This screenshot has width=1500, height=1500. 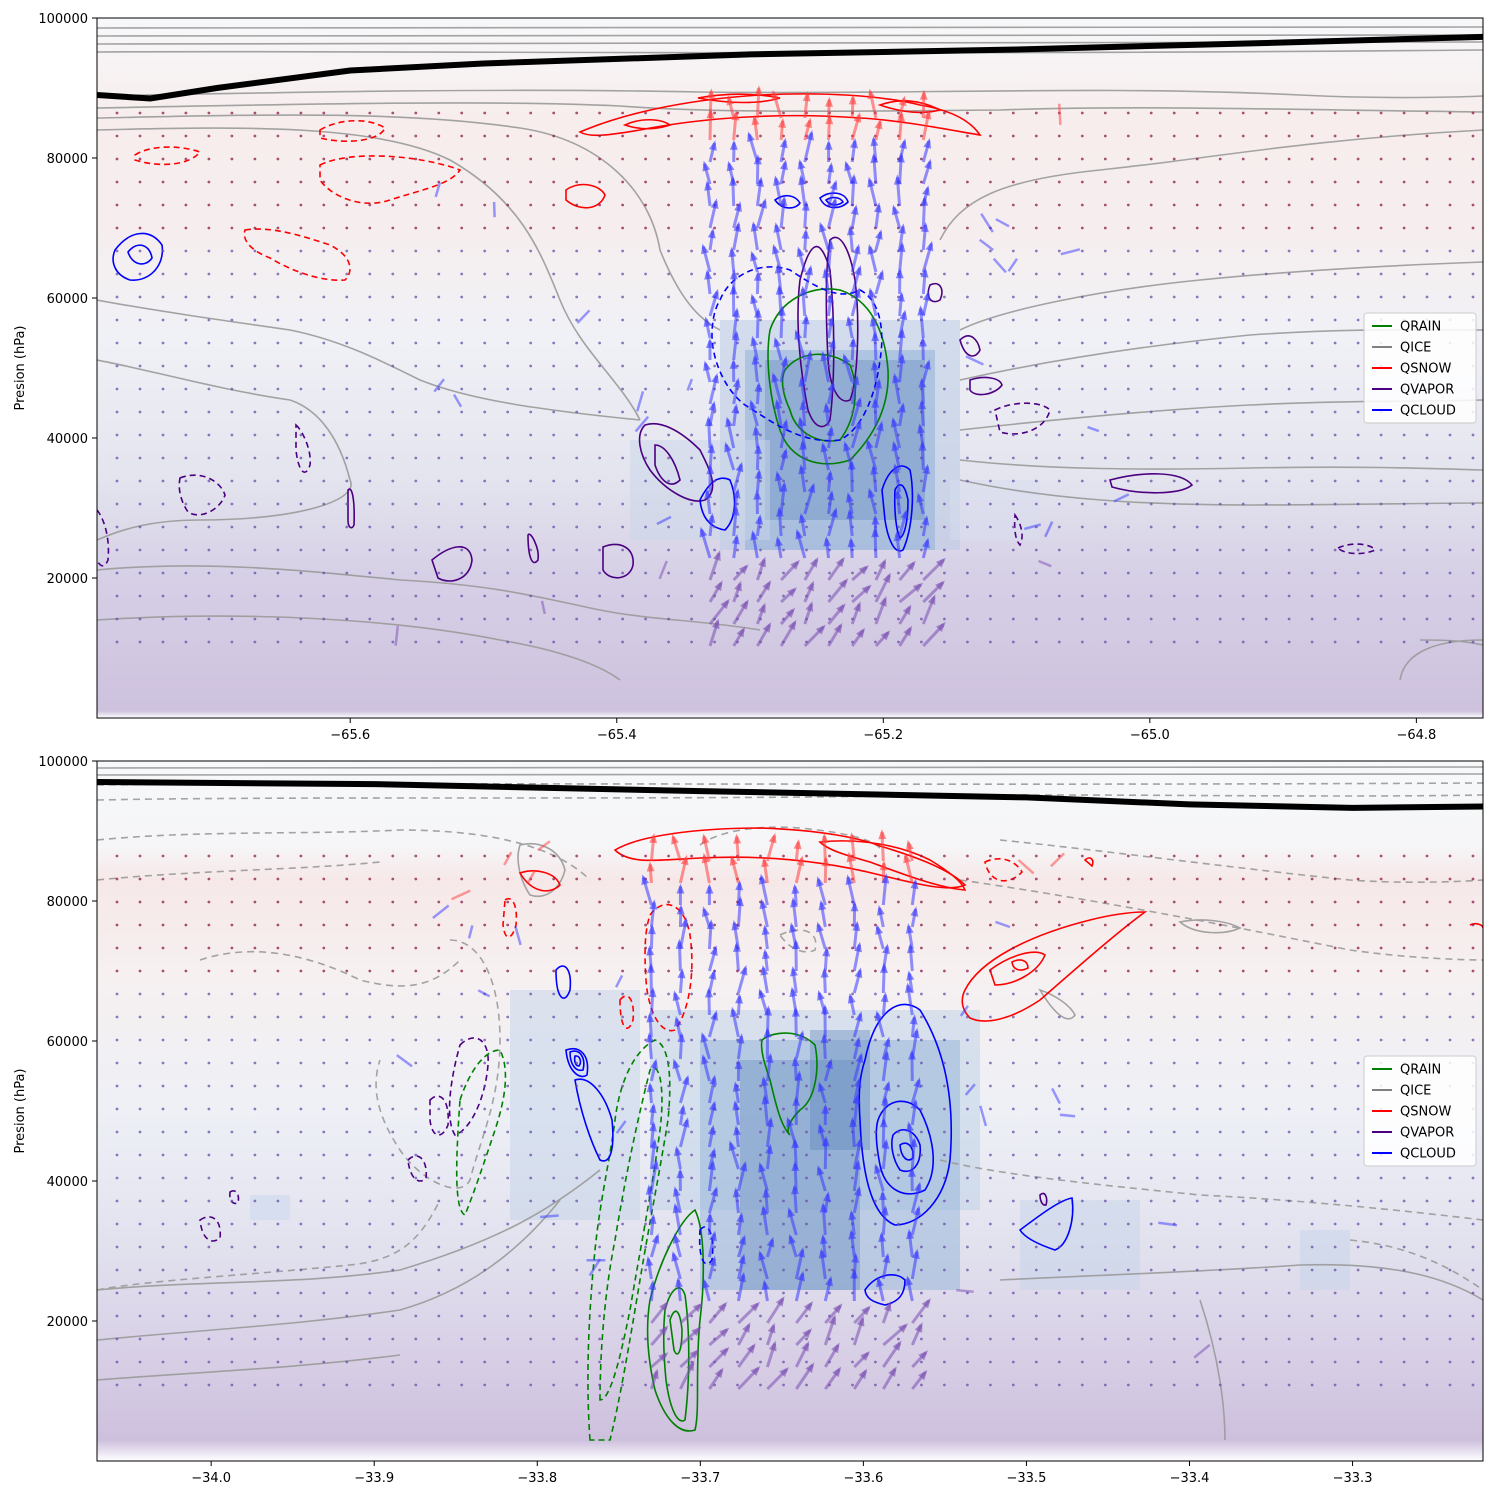 I want to click on qsnow-contours, so click(x=558, y=187).